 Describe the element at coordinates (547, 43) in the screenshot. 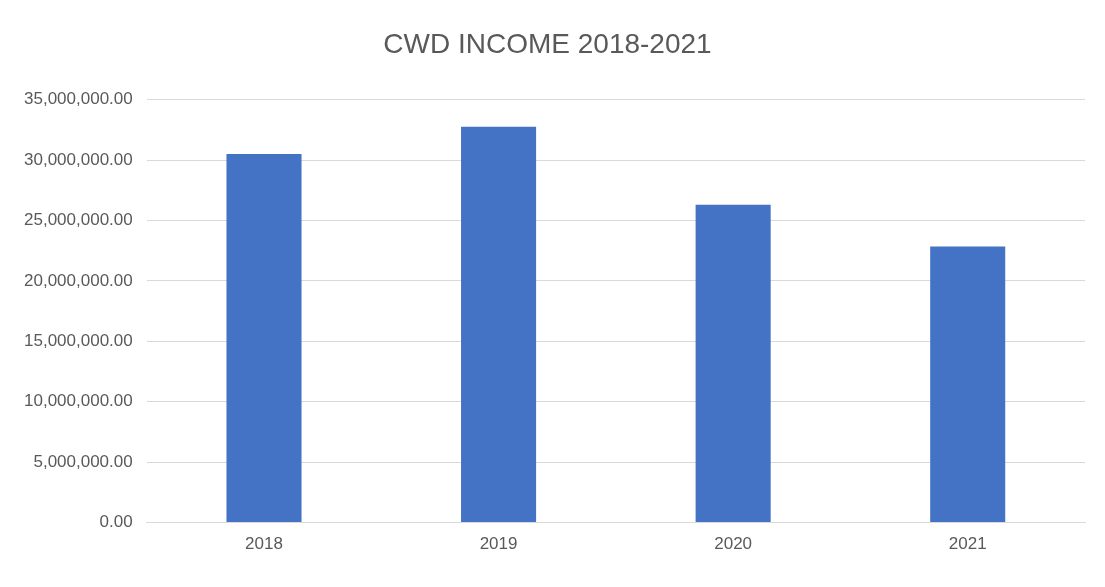

I see `chart-title: CWD INCOME 2018-2021` at that location.